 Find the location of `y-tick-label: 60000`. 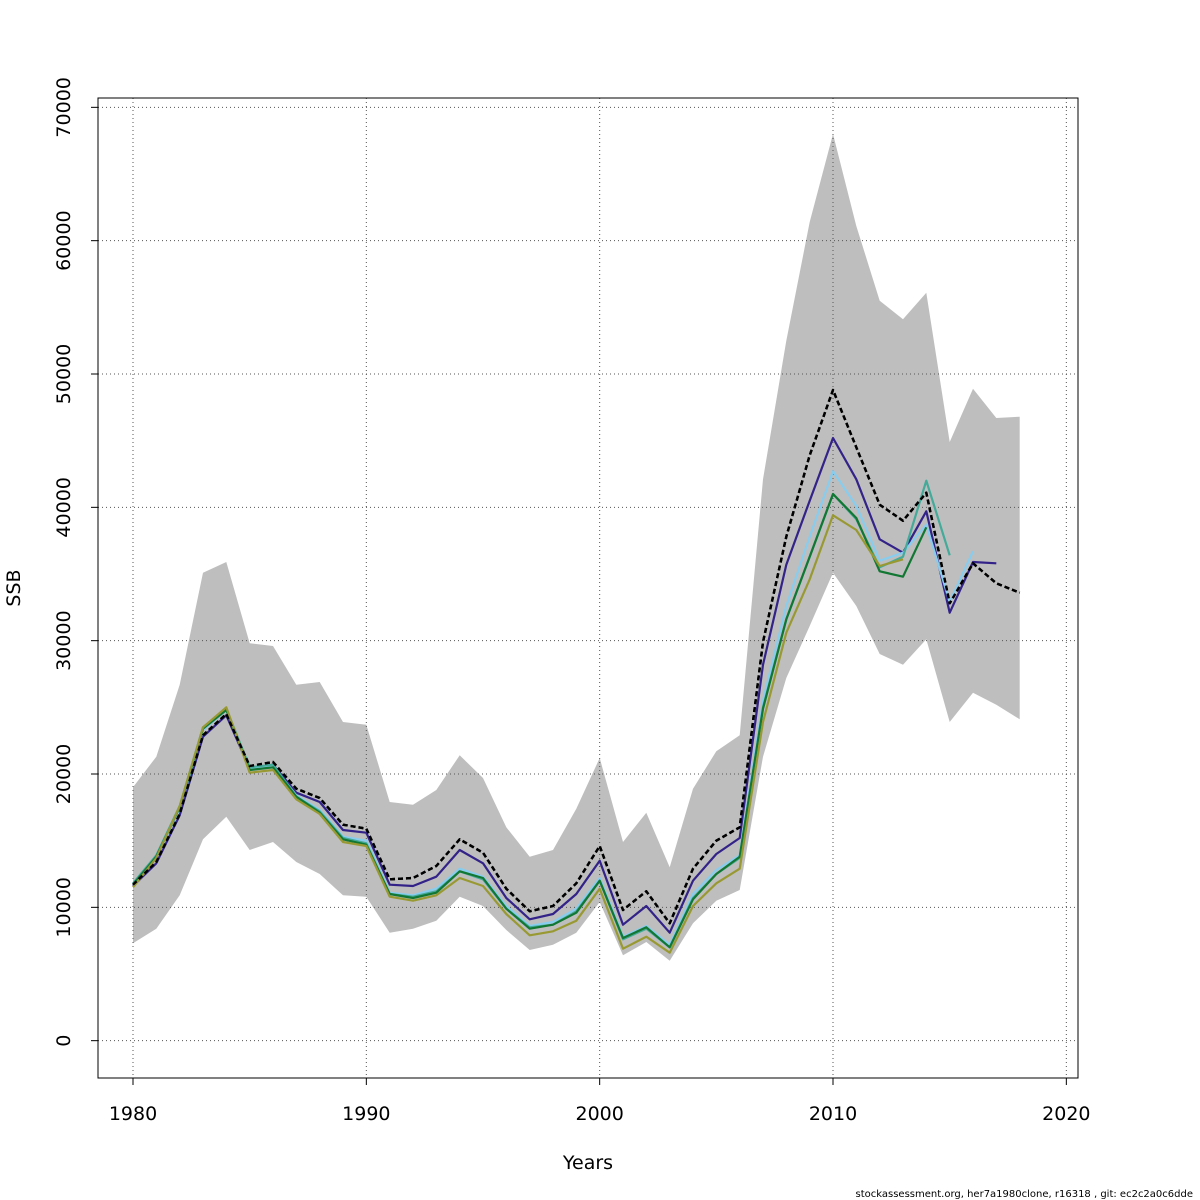

y-tick-label: 60000 is located at coordinates (64, 240).